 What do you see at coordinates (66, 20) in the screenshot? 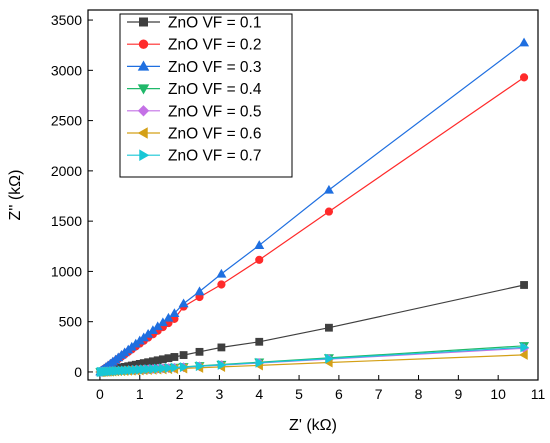
I see `y-tick-label: 3500` at bounding box center [66, 20].